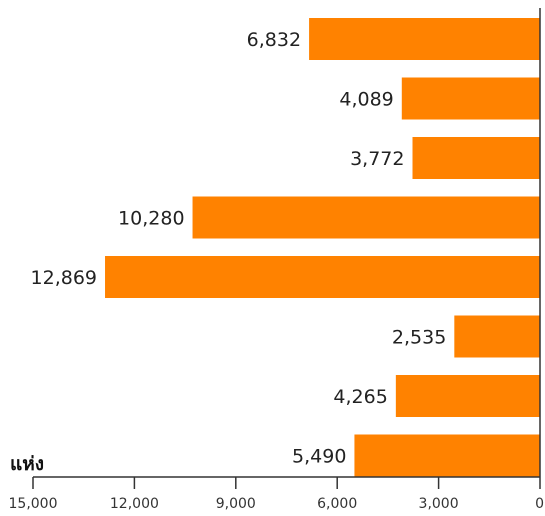 The width and height of the screenshot is (545, 516). Describe the element at coordinates (337, 504) in the screenshot. I see `x-tick-label-4: 6,000` at that location.